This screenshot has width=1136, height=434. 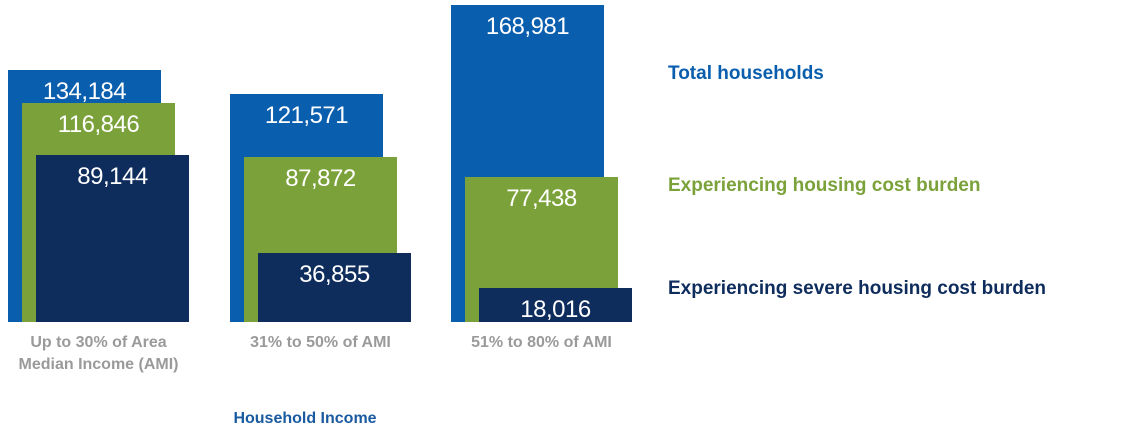 What do you see at coordinates (305, 418) in the screenshot?
I see `x-axis-label: Household Income` at bounding box center [305, 418].